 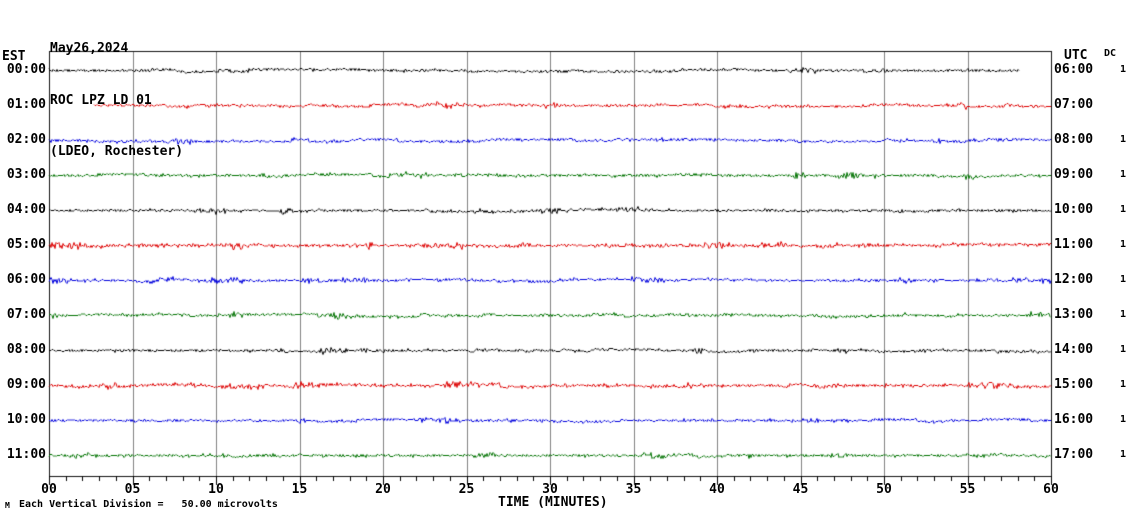 I want to click on est-hour-label: 06:00, so click(x=26, y=279).